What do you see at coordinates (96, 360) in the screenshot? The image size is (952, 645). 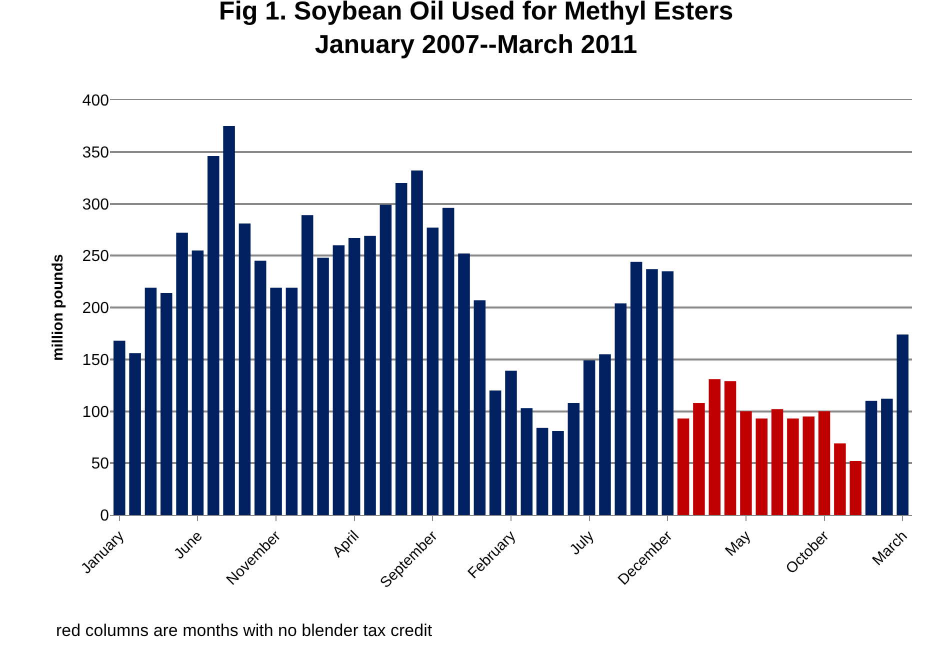 I see `y-tick-label: 150` at bounding box center [96, 360].